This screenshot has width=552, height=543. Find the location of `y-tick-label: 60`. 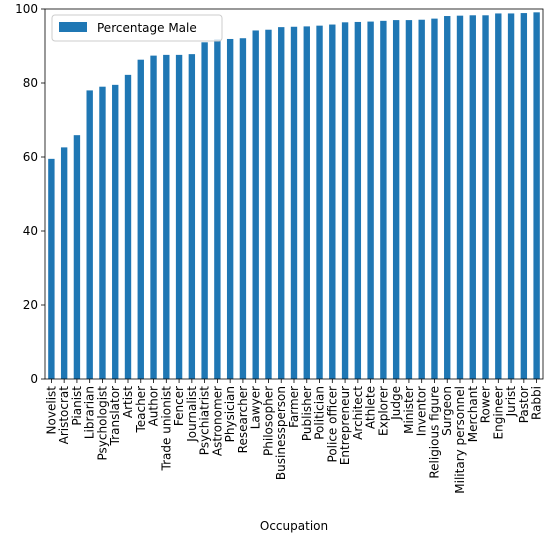

y-tick-label: 60 is located at coordinates (30, 157).